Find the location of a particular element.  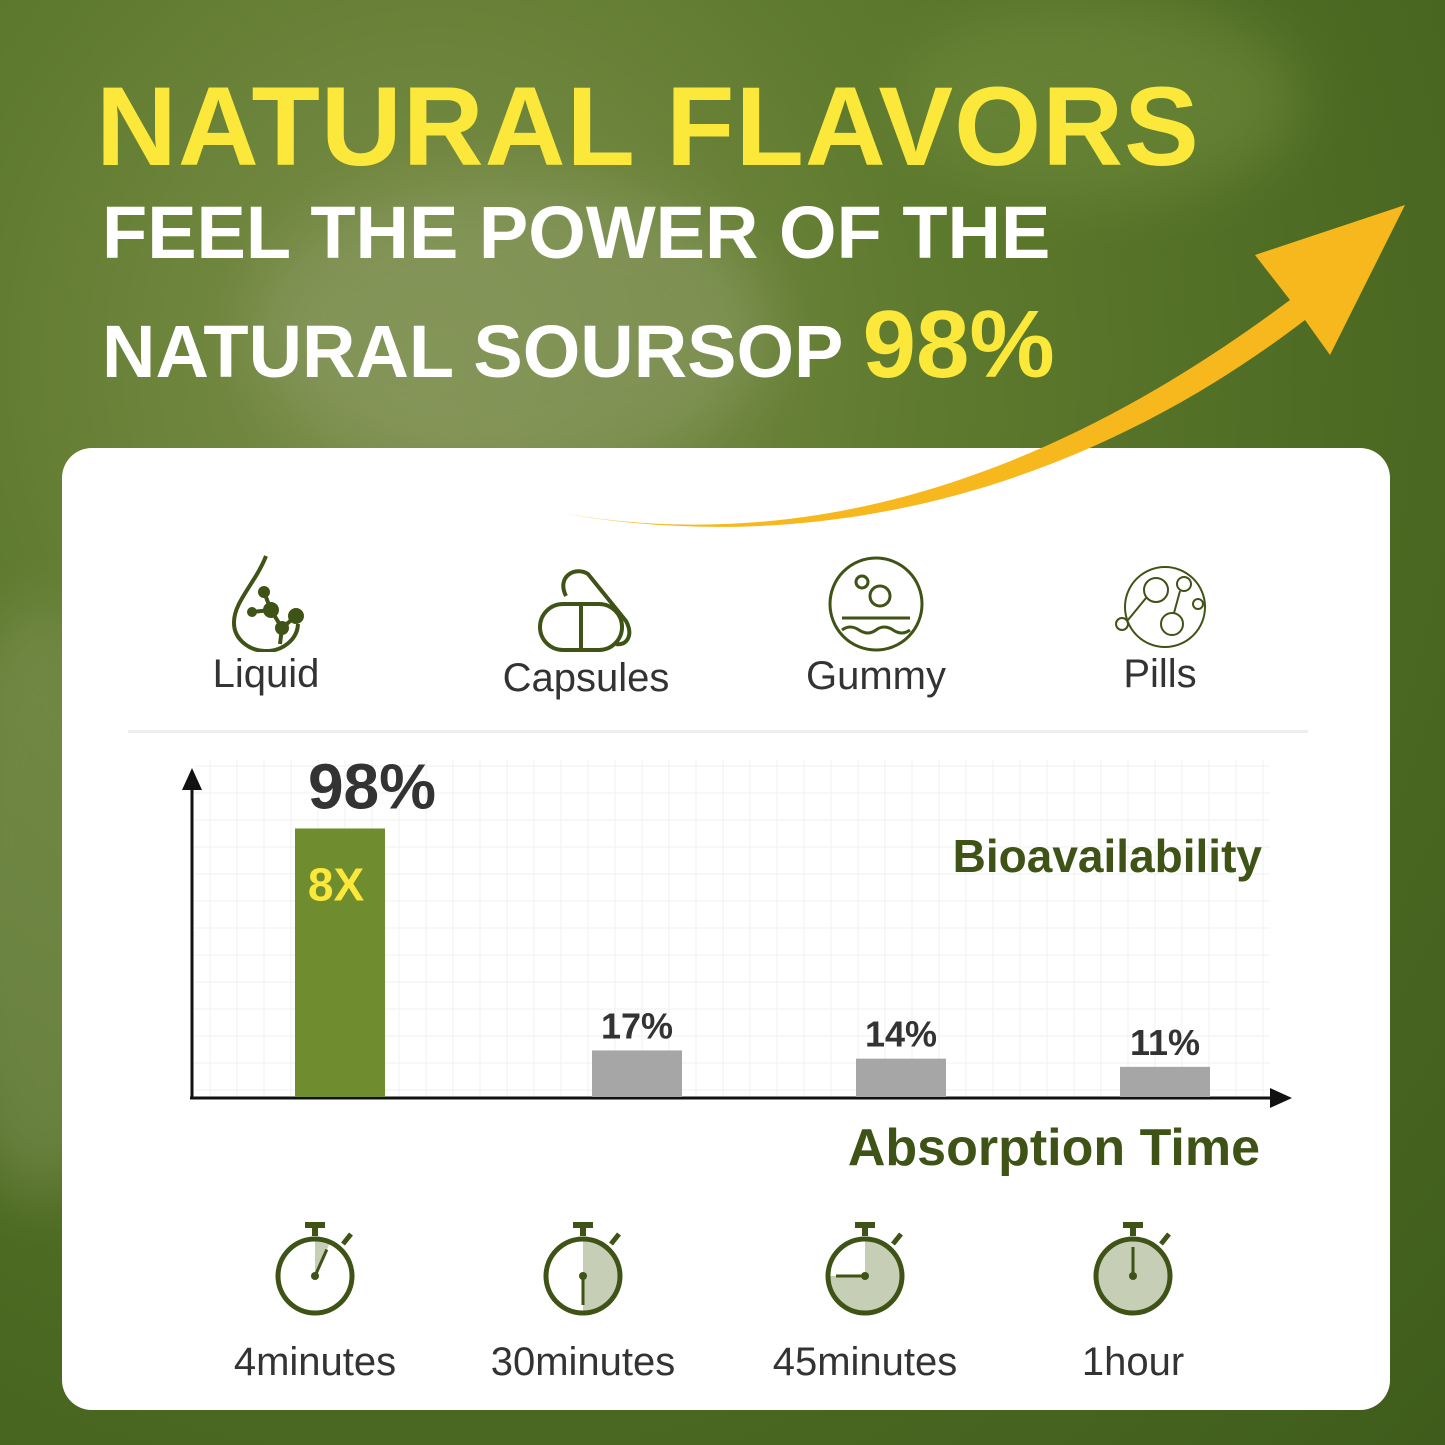

x-axis-arrow is located at coordinates (1281, 1098).